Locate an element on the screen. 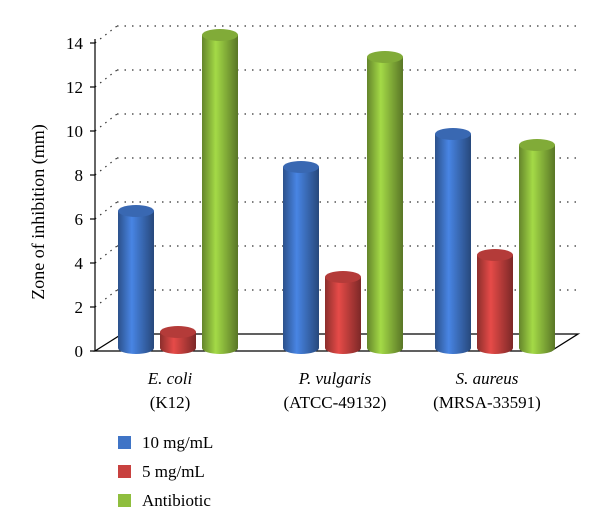 Image resolution: width=600 pixels, height=530 pixels. category-label: E. coli is located at coordinates (170, 378).